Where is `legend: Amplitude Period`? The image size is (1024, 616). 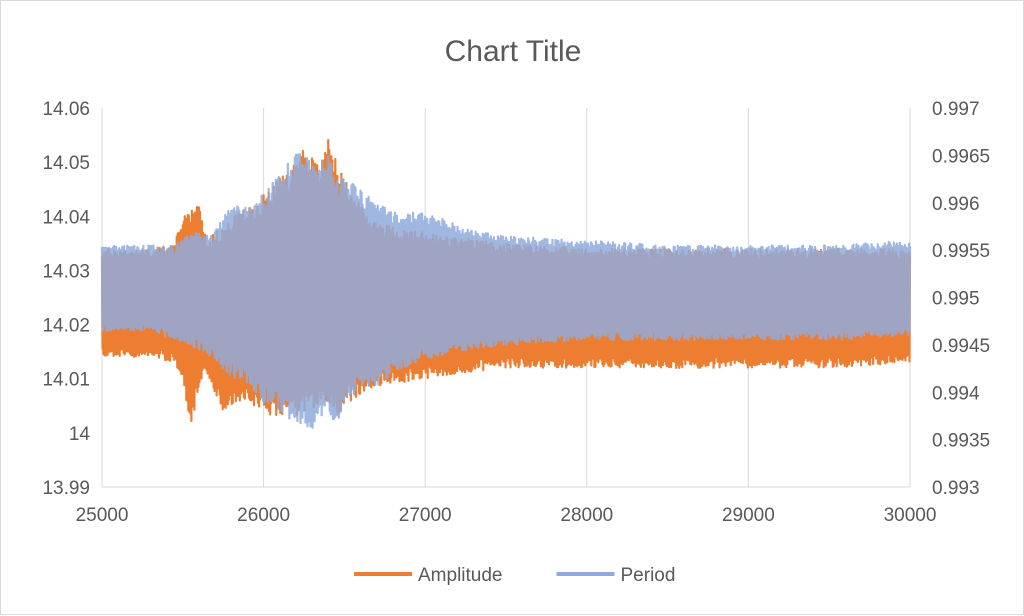 legend: Amplitude Period is located at coordinates (514, 575).